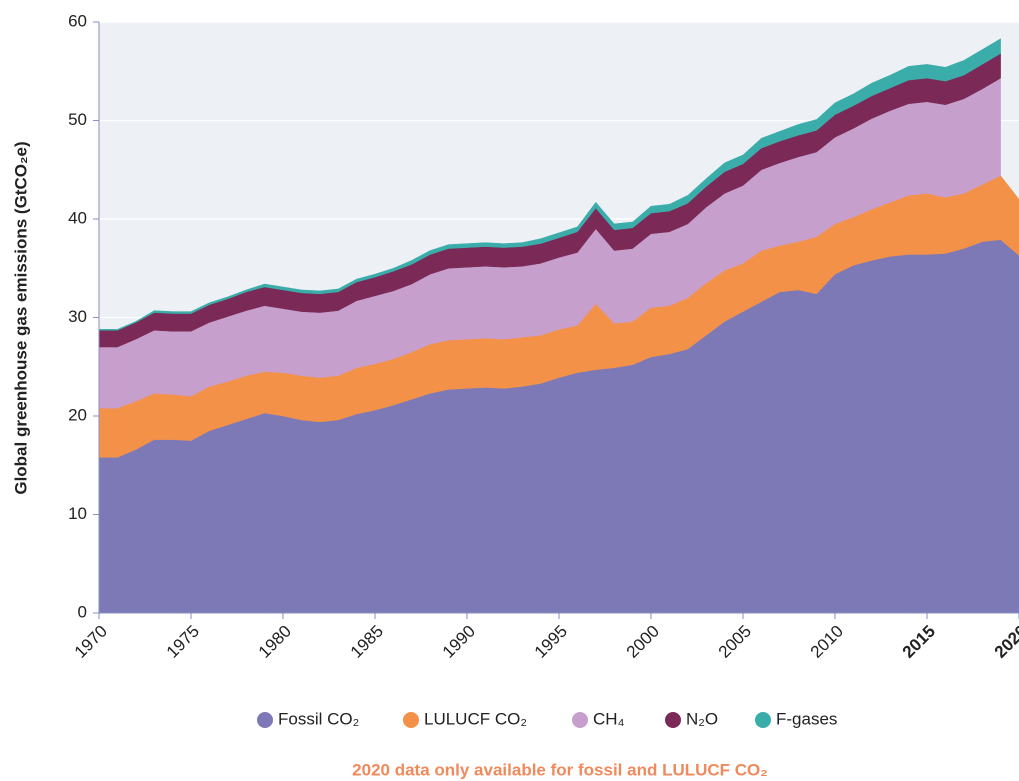 This screenshot has height=781, width=1019. What do you see at coordinates (367, 642) in the screenshot?
I see `x-tick-label: 1985` at bounding box center [367, 642].